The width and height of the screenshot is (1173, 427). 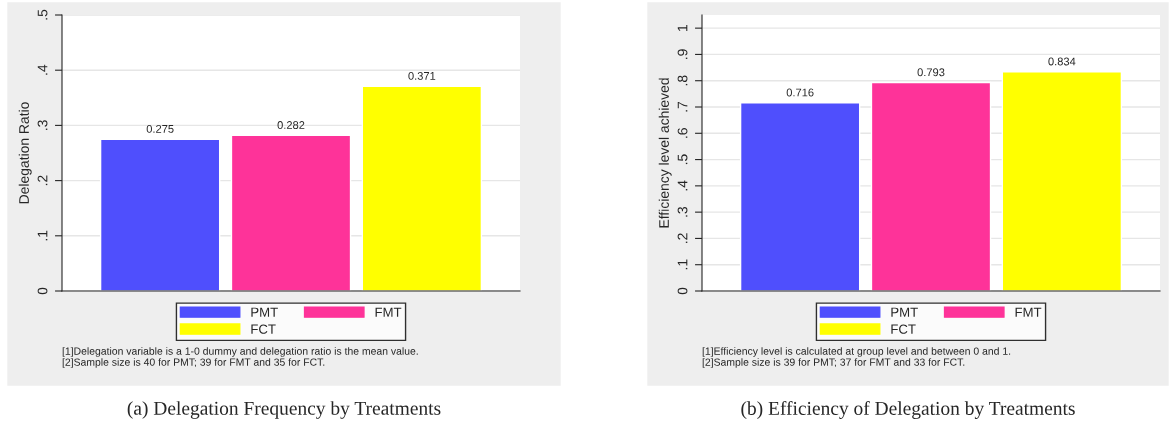 I want to click on data-label: 0.282, so click(x=291, y=125).